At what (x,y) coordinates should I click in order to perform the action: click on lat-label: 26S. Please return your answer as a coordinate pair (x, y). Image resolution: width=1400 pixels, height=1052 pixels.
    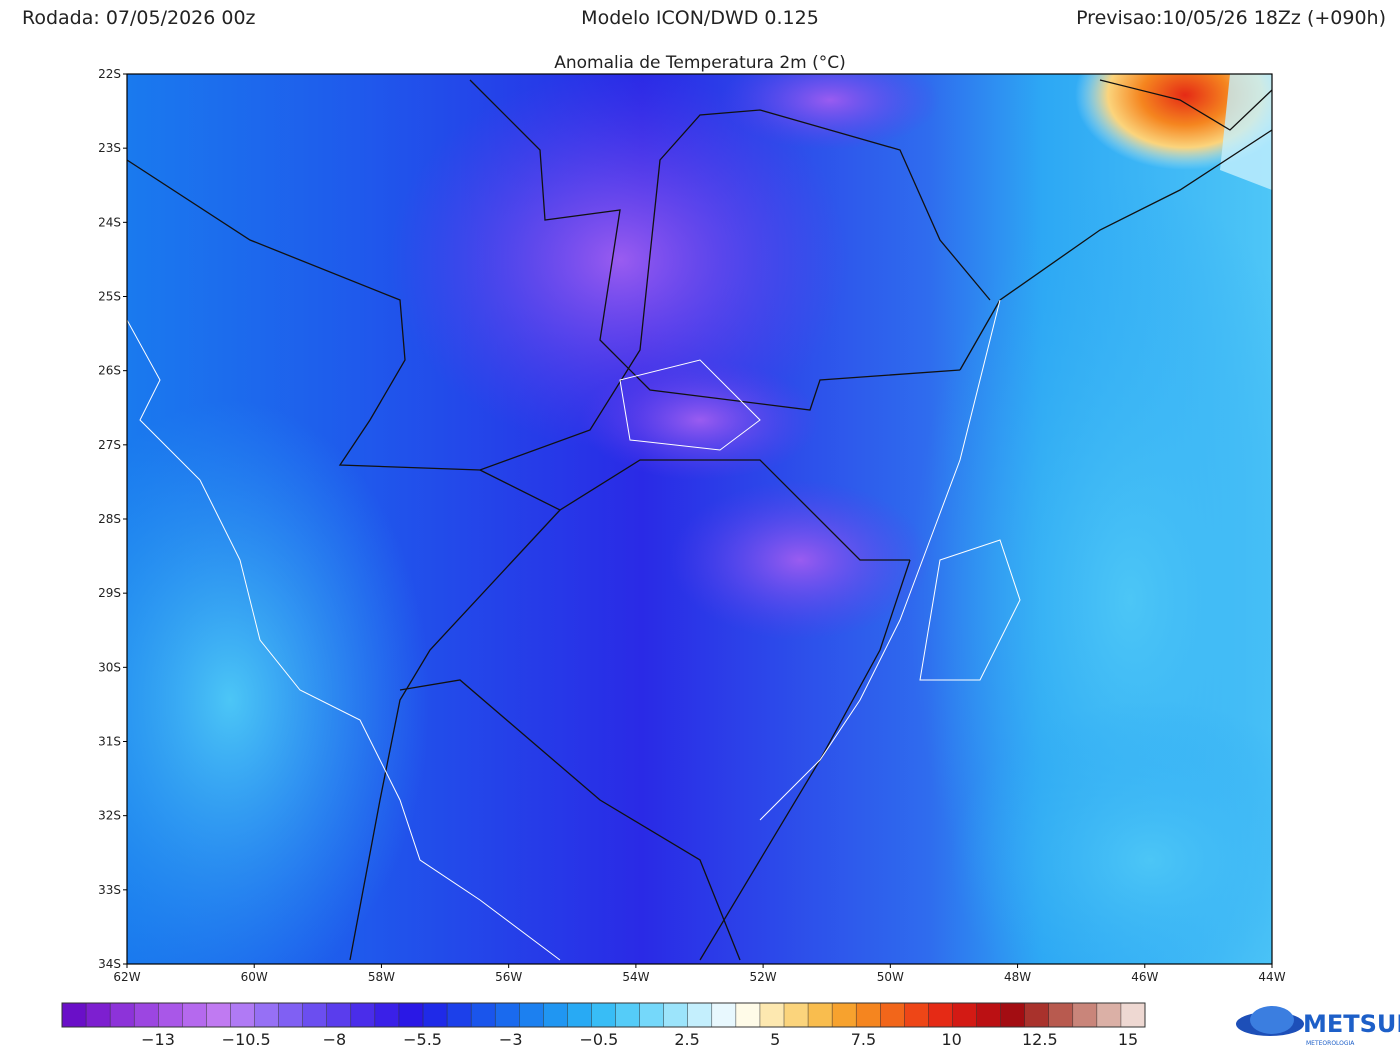
    Looking at the image, I should click on (109, 371).